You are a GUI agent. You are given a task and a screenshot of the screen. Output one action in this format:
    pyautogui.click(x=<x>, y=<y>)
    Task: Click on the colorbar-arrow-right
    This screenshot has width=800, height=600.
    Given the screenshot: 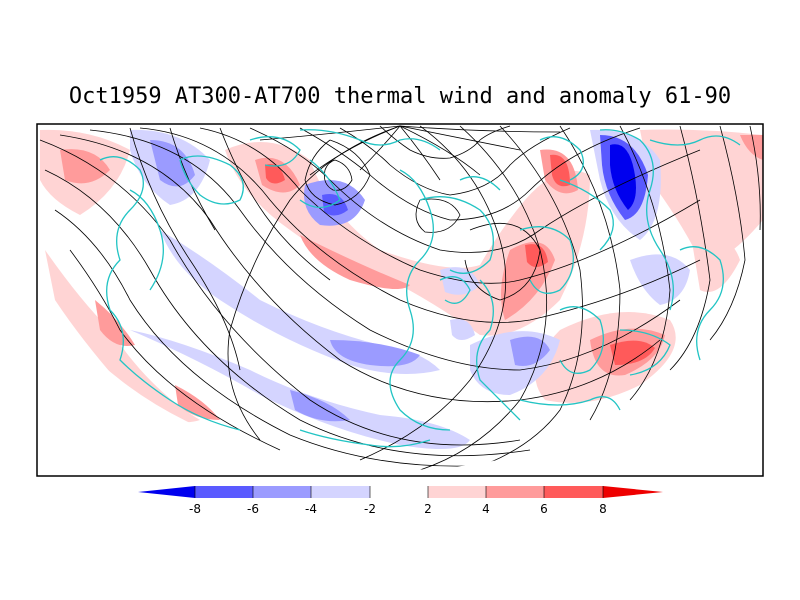 What is the action you would take?
    pyautogui.click(x=633, y=492)
    